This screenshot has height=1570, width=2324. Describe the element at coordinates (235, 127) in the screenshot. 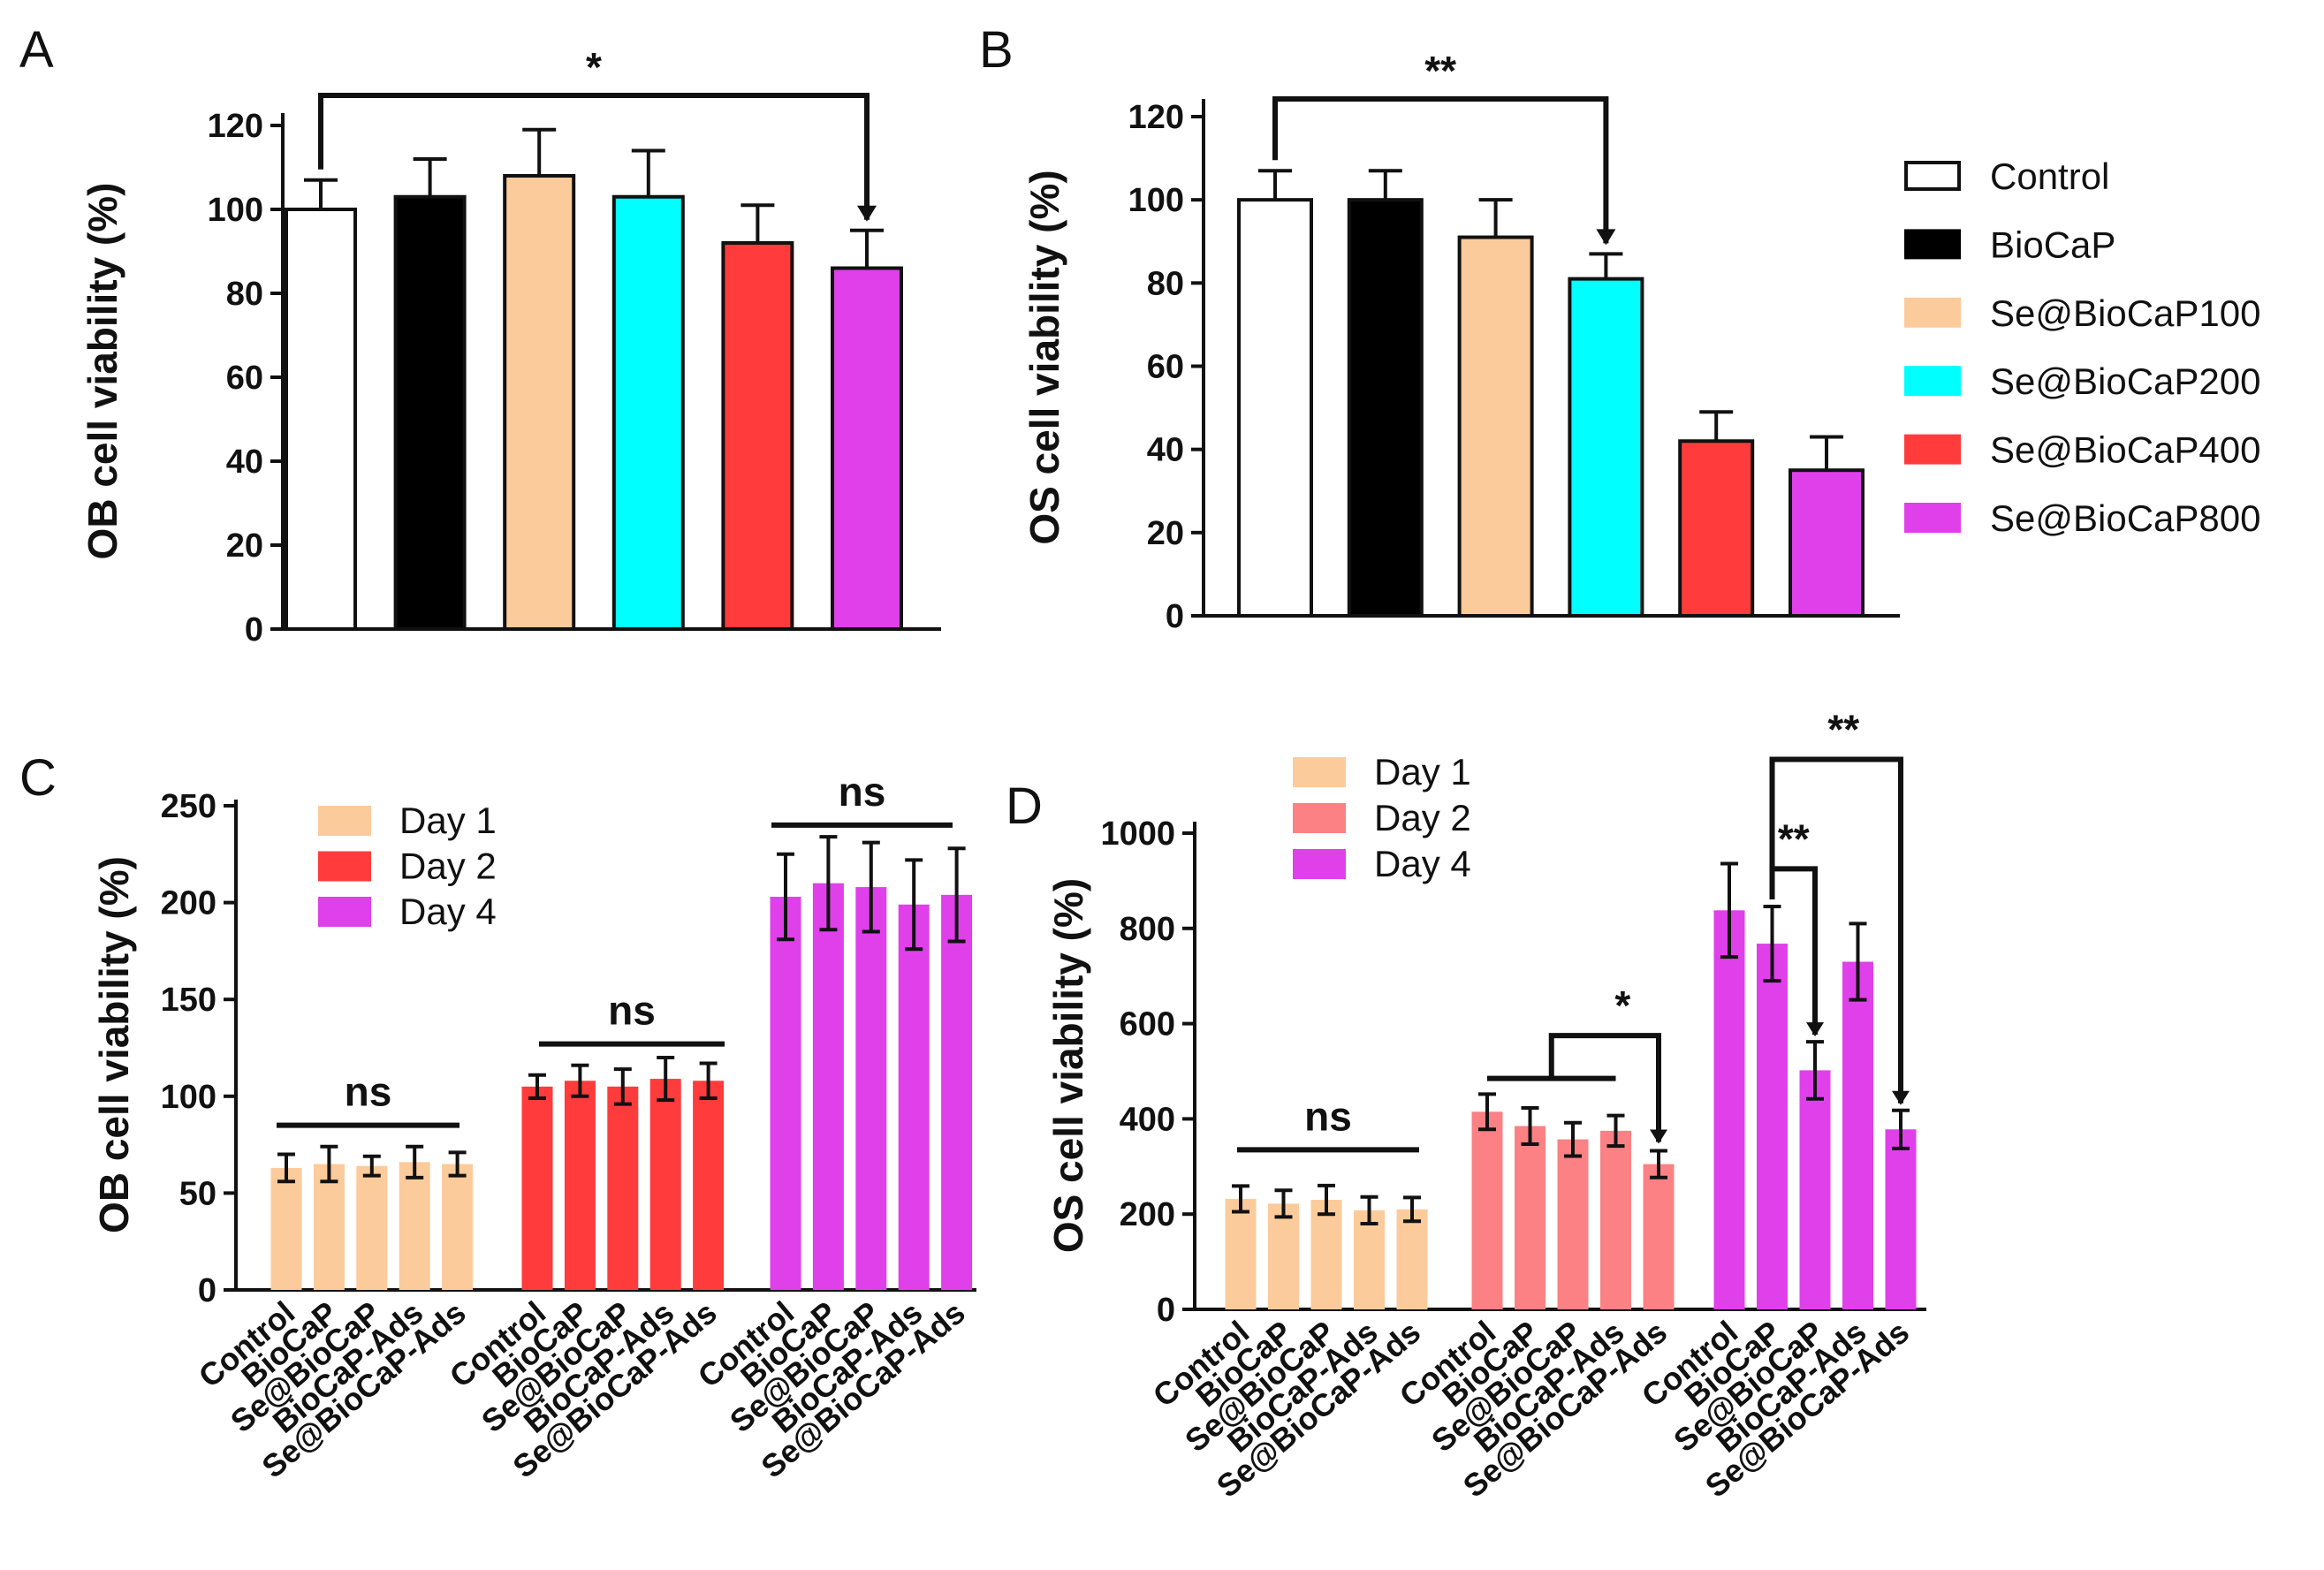

I see `y-tick-label: 120` at that location.